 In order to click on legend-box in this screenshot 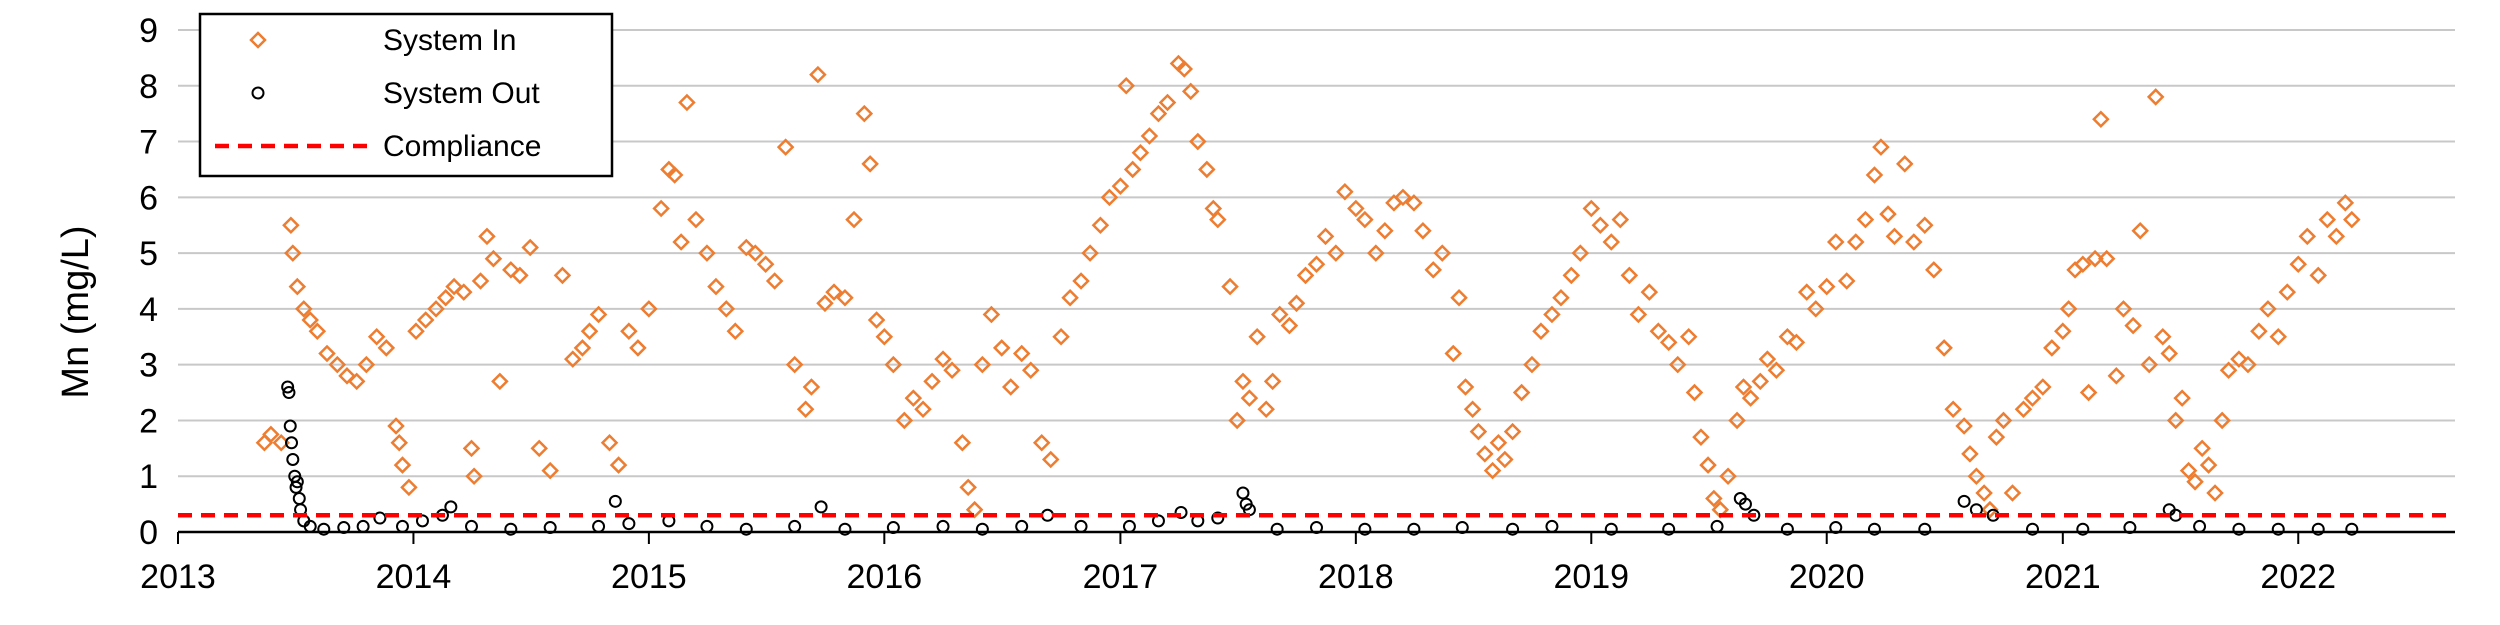, I will do `click(406, 95)`.